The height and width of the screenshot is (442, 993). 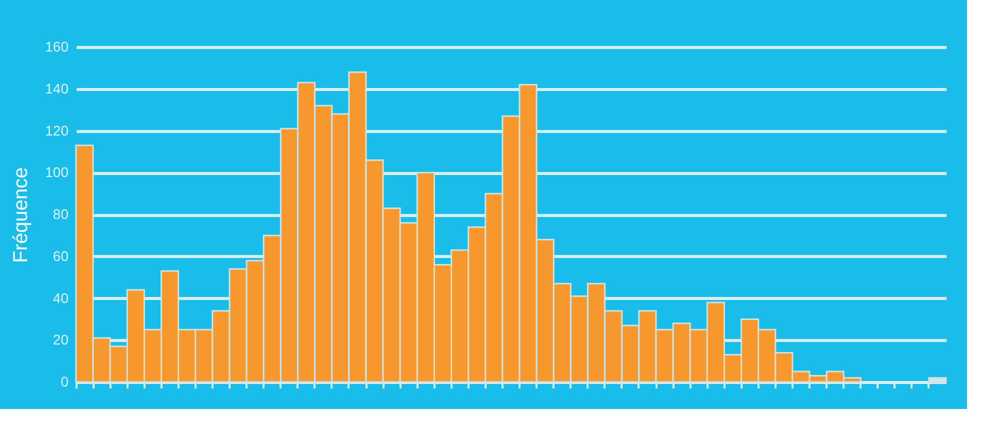 I want to click on y-axis-title: Fréquence, so click(x=21, y=215).